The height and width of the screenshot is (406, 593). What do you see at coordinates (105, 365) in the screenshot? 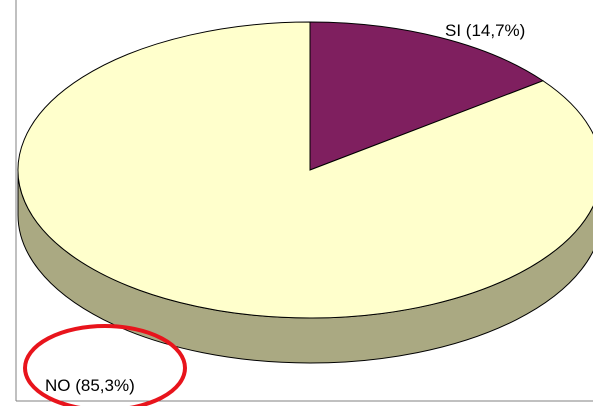
I see `highlight-circle` at bounding box center [105, 365].